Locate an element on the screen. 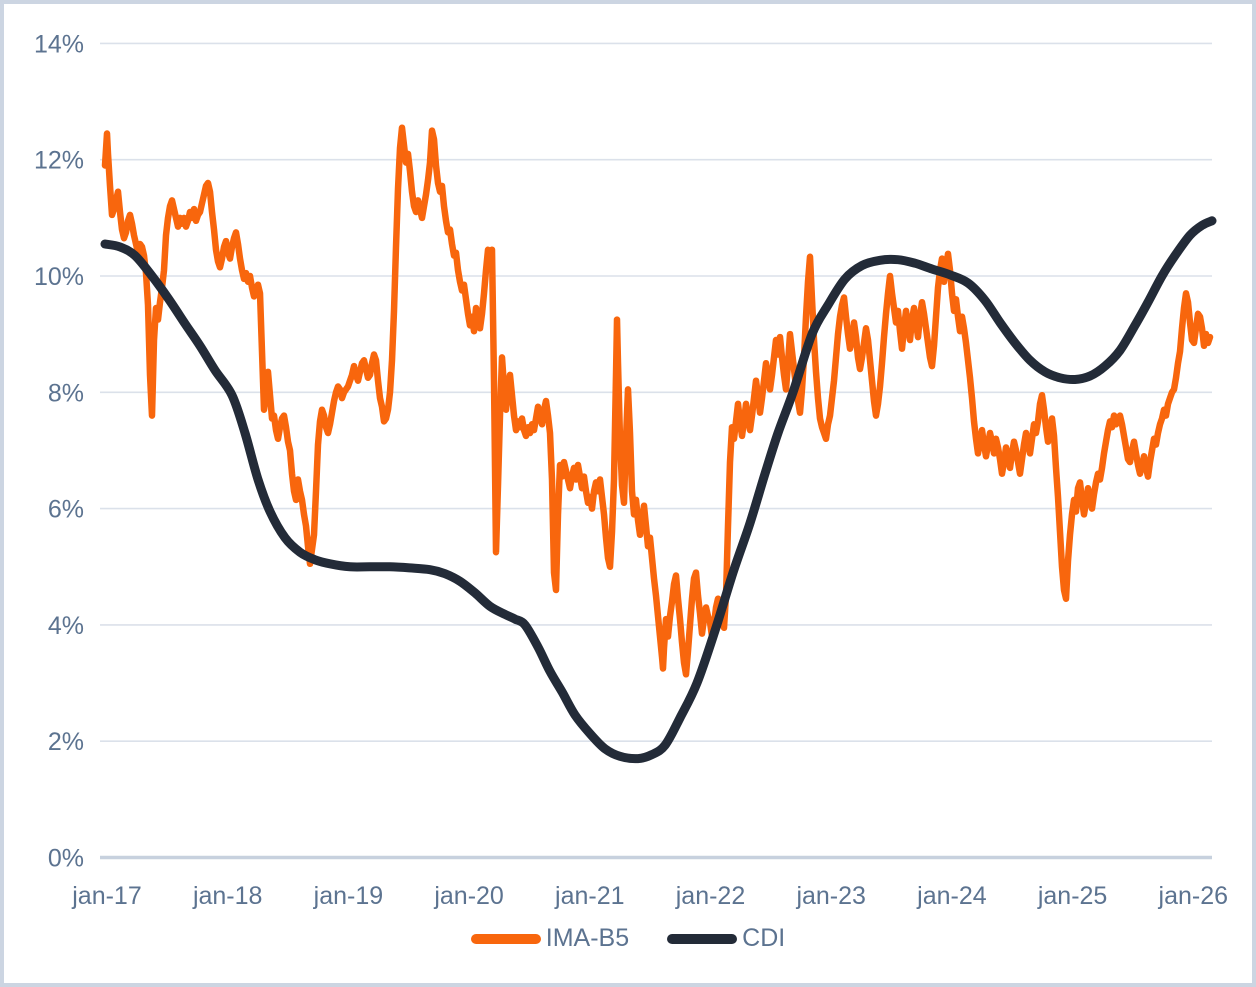  legend-marker-ima-b5 is located at coordinates (505, 938).